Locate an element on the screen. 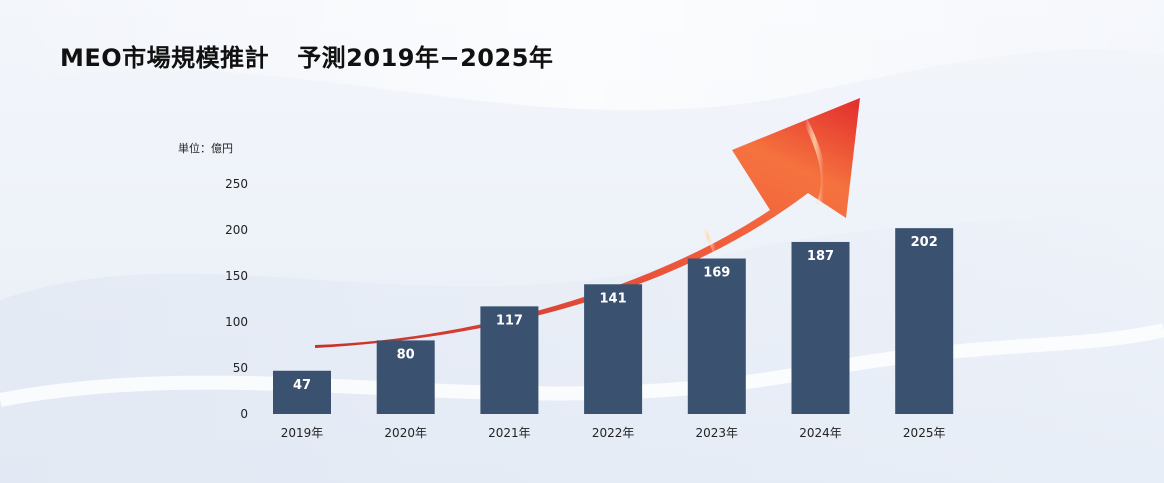 This screenshot has height=483, width=1164. x-category-label: 2021年 is located at coordinates (509, 433).